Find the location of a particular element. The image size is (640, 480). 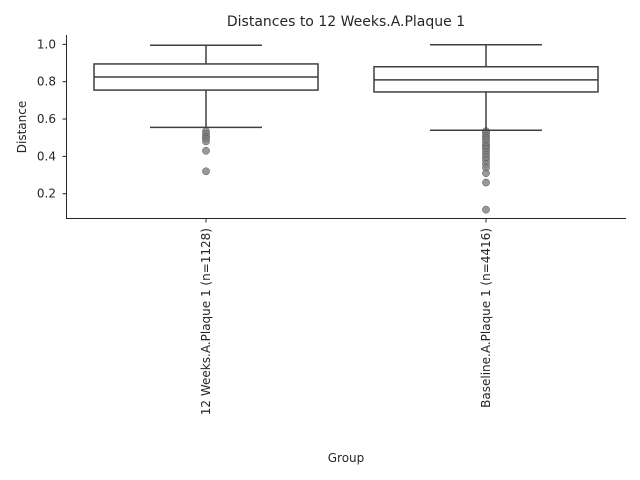

y-ticks: 0.2 0.4 0.6 0.8 1.0 is located at coordinates (52, 119).